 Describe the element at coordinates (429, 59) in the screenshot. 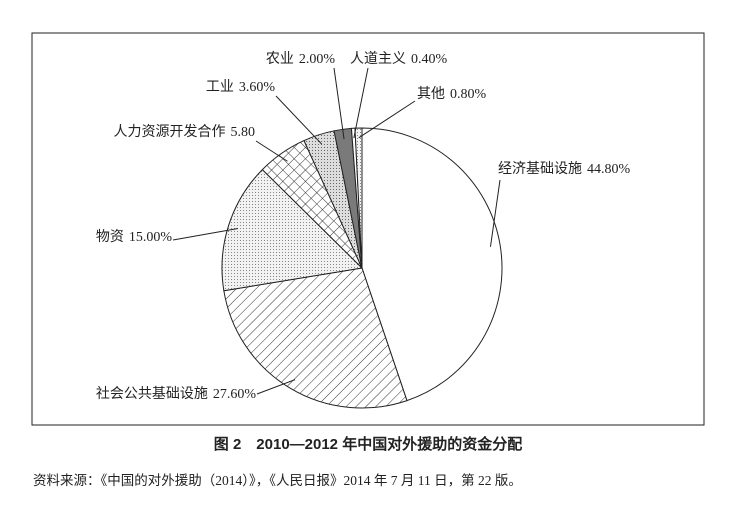

I see `slice-value: 0.40%` at that location.